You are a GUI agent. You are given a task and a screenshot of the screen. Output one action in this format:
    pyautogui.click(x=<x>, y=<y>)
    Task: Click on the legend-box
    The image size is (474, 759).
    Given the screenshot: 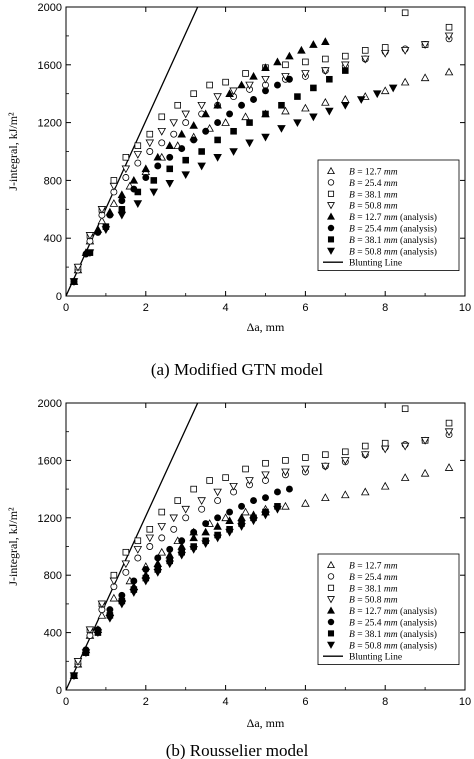 What is the action you would take?
    pyautogui.click(x=388, y=215)
    